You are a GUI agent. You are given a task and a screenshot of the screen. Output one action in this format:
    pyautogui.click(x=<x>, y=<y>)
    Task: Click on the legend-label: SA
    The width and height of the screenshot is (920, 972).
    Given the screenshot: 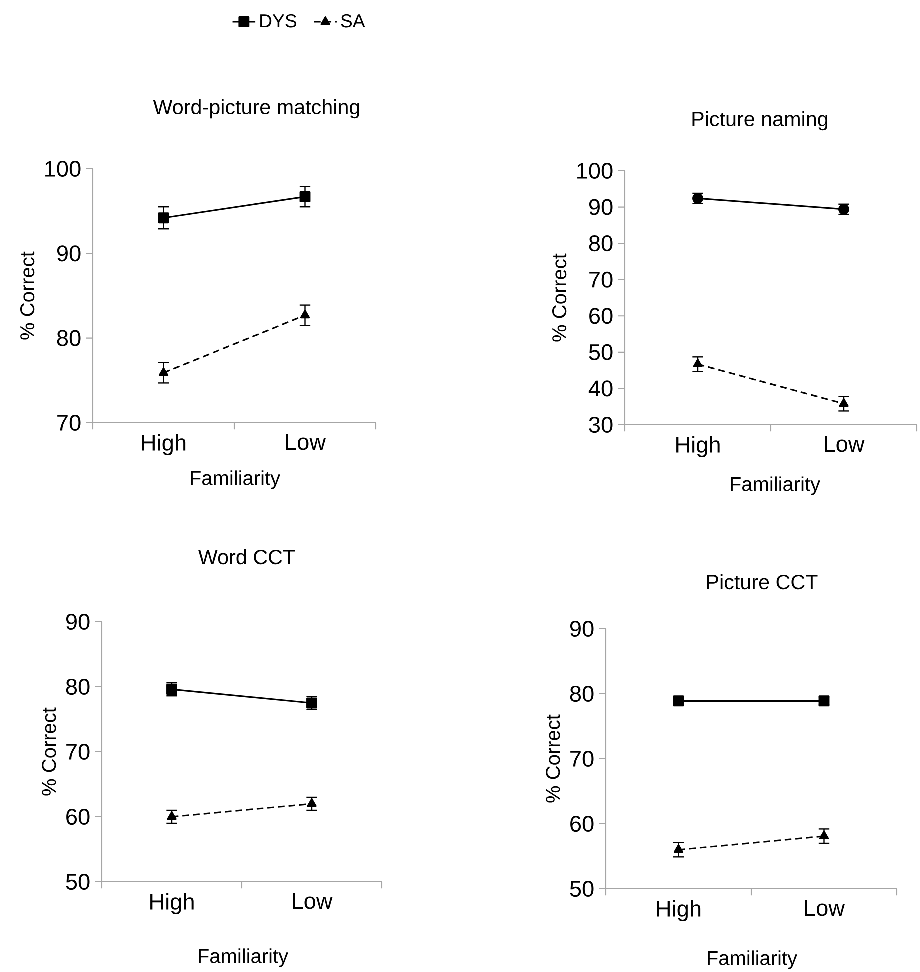 What is the action you would take?
    pyautogui.click(x=353, y=21)
    